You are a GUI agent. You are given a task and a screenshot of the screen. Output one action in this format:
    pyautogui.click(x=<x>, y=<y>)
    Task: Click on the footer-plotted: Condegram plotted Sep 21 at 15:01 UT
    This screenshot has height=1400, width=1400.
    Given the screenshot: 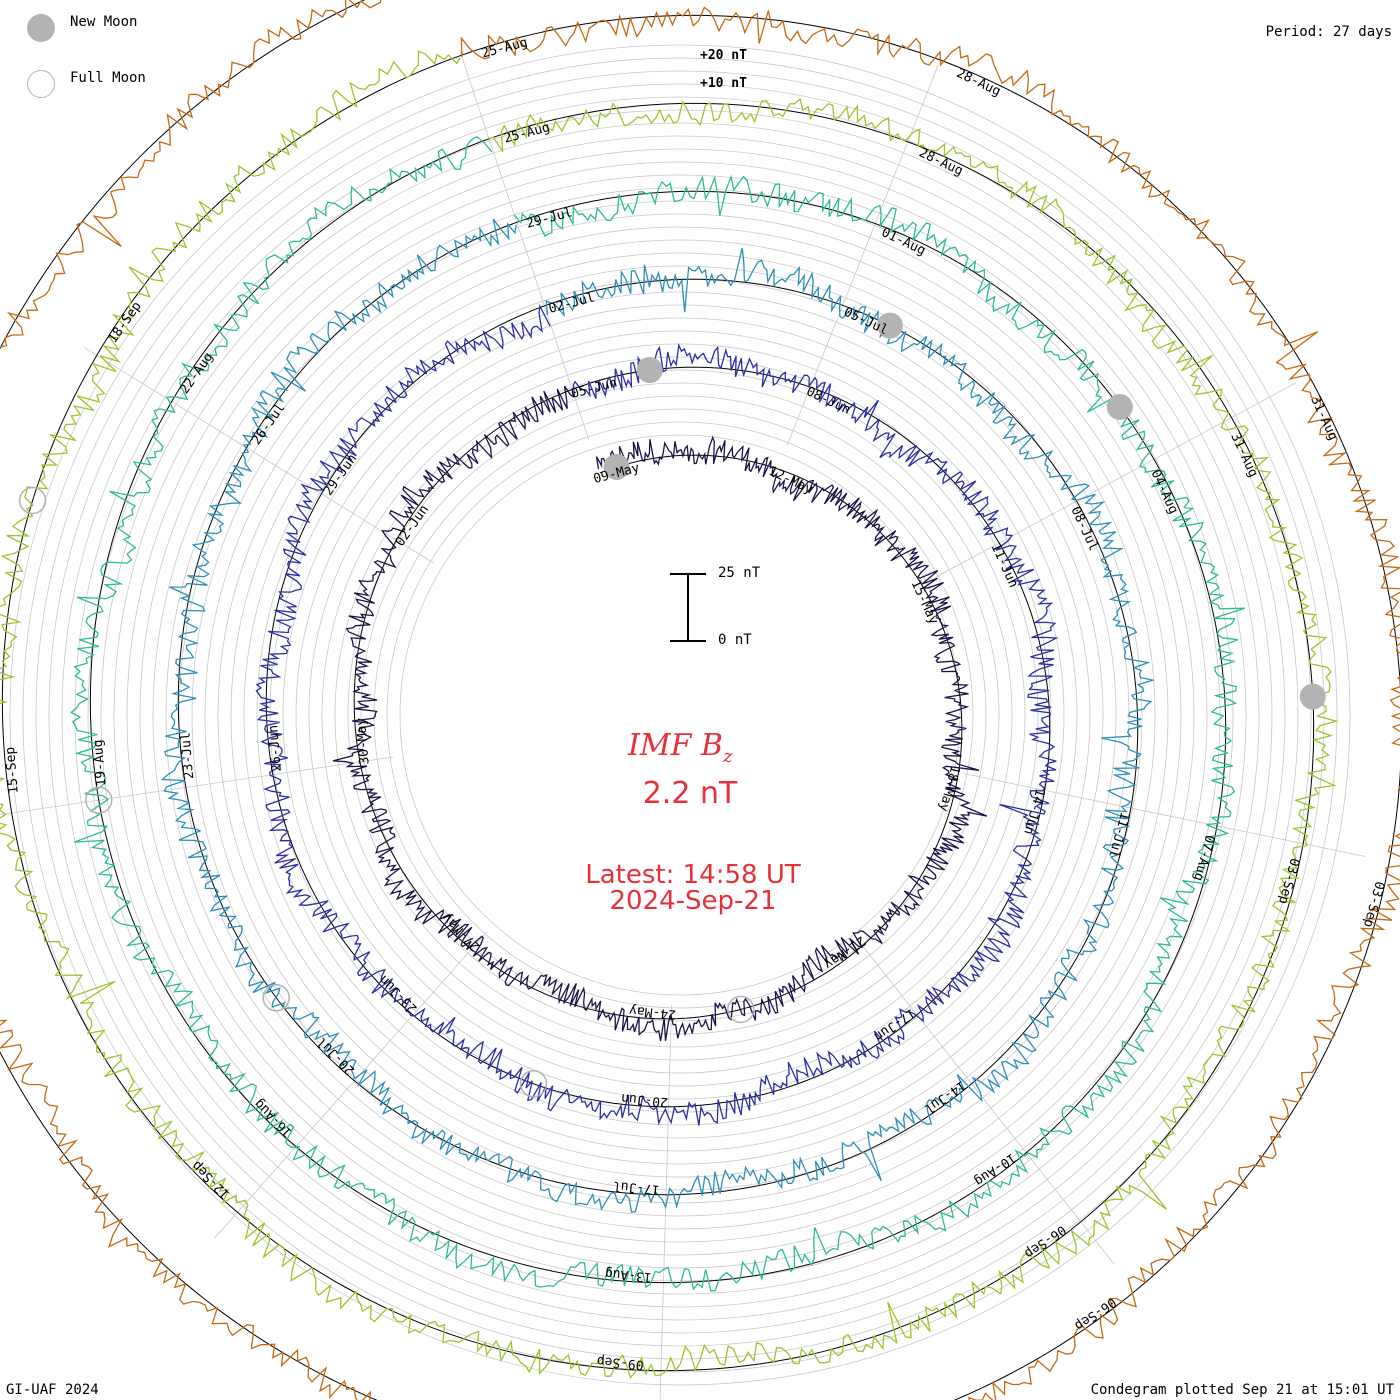 What is the action you would take?
    pyautogui.click(x=1242, y=1390)
    